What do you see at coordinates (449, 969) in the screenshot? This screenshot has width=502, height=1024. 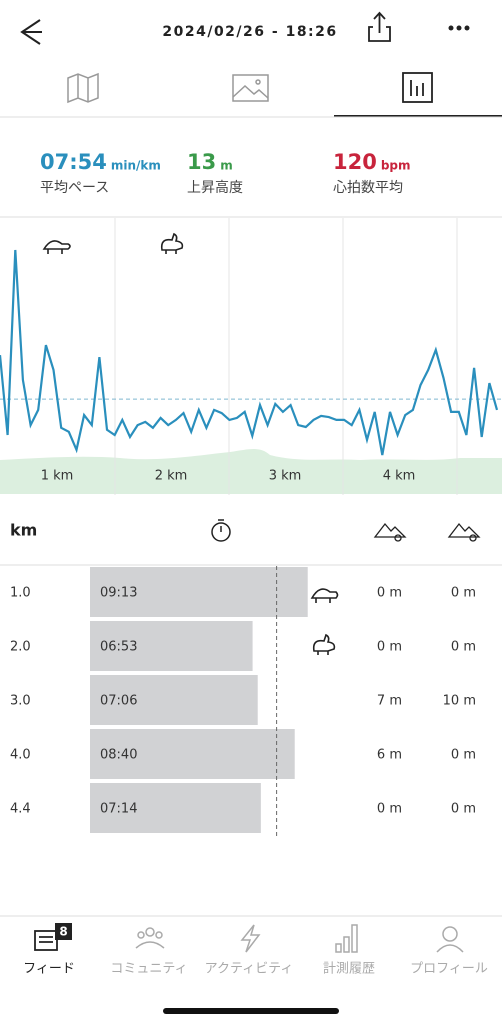 I see `nav-item: プロフィール` at bounding box center [449, 969].